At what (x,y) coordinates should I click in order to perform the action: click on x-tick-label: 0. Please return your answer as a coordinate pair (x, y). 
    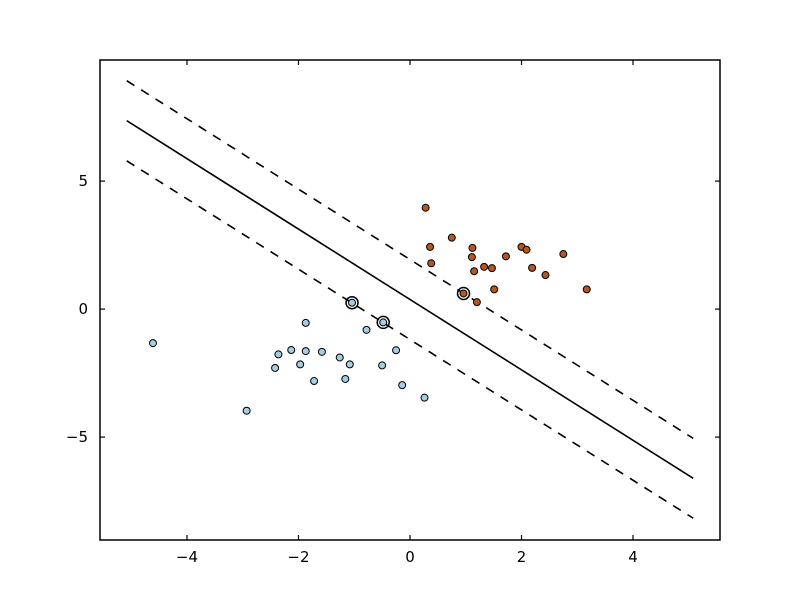
    Looking at the image, I should click on (410, 557).